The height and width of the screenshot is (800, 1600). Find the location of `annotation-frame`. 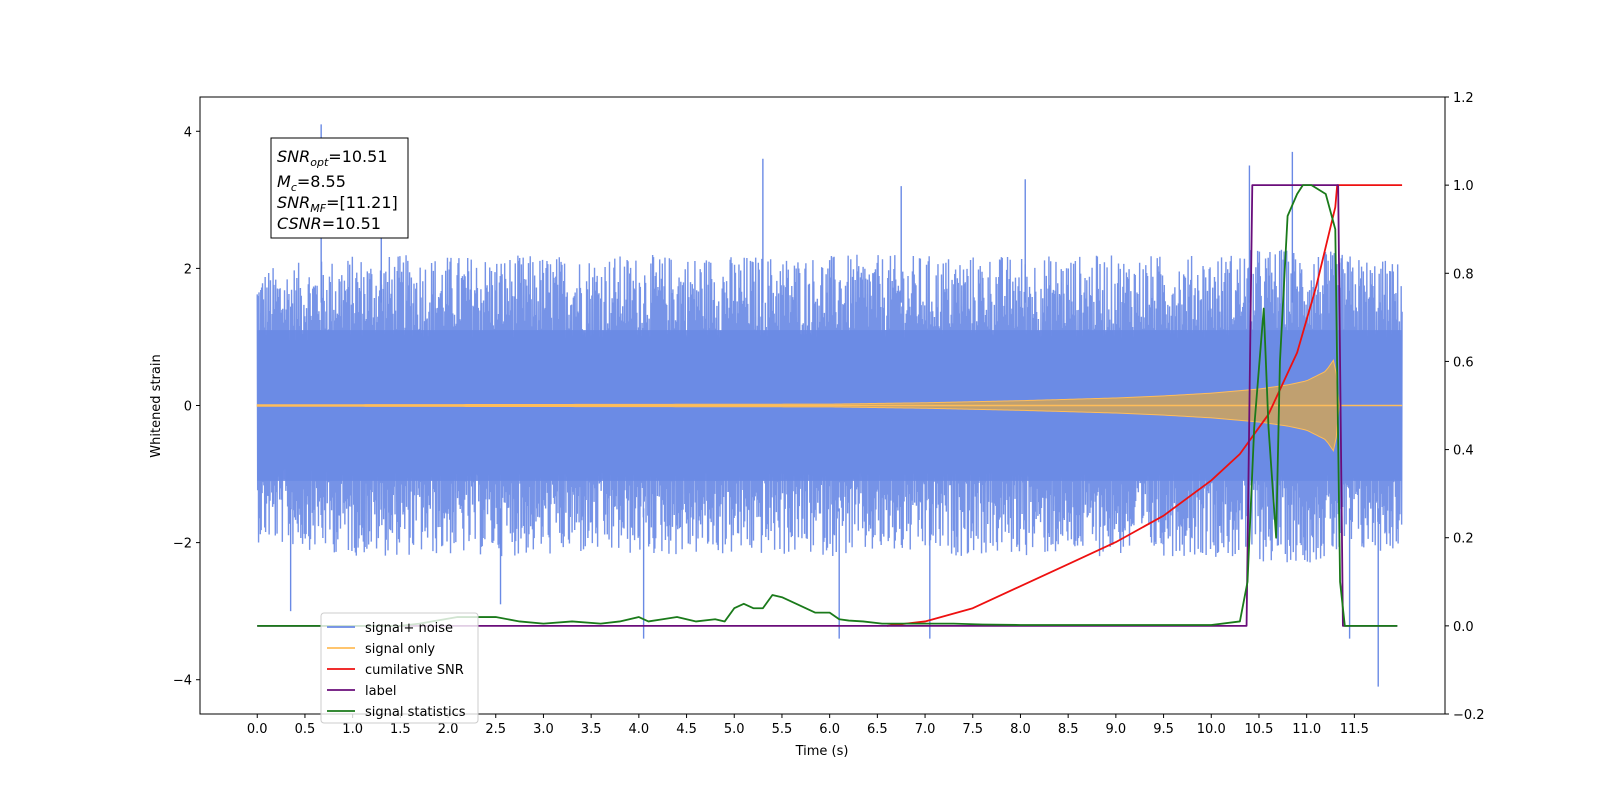

annotation-frame is located at coordinates (339, 188).